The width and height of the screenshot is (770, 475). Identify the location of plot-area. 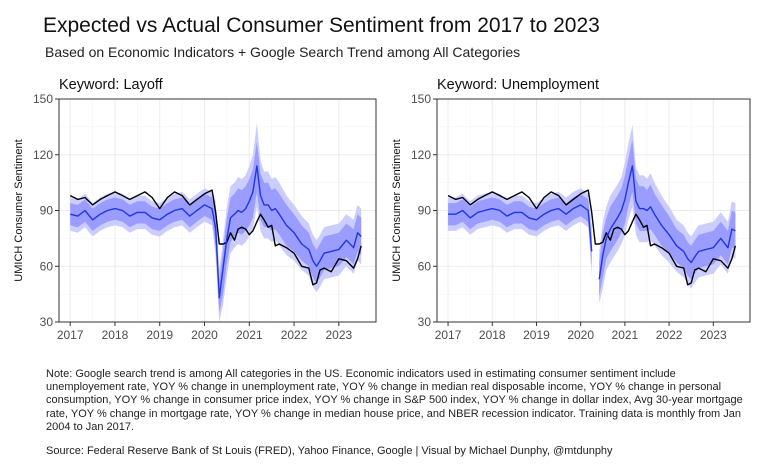
(592, 214).